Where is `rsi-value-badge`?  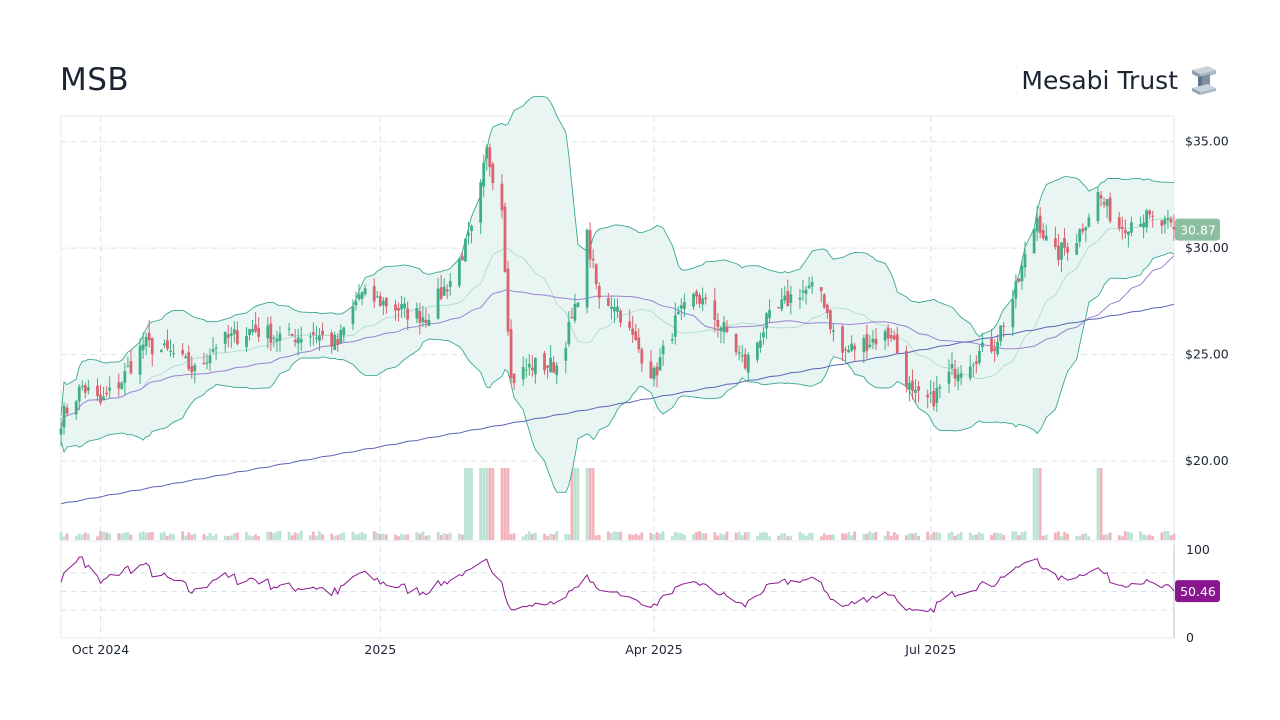 rsi-value-badge is located at coordinates (1197, 591).